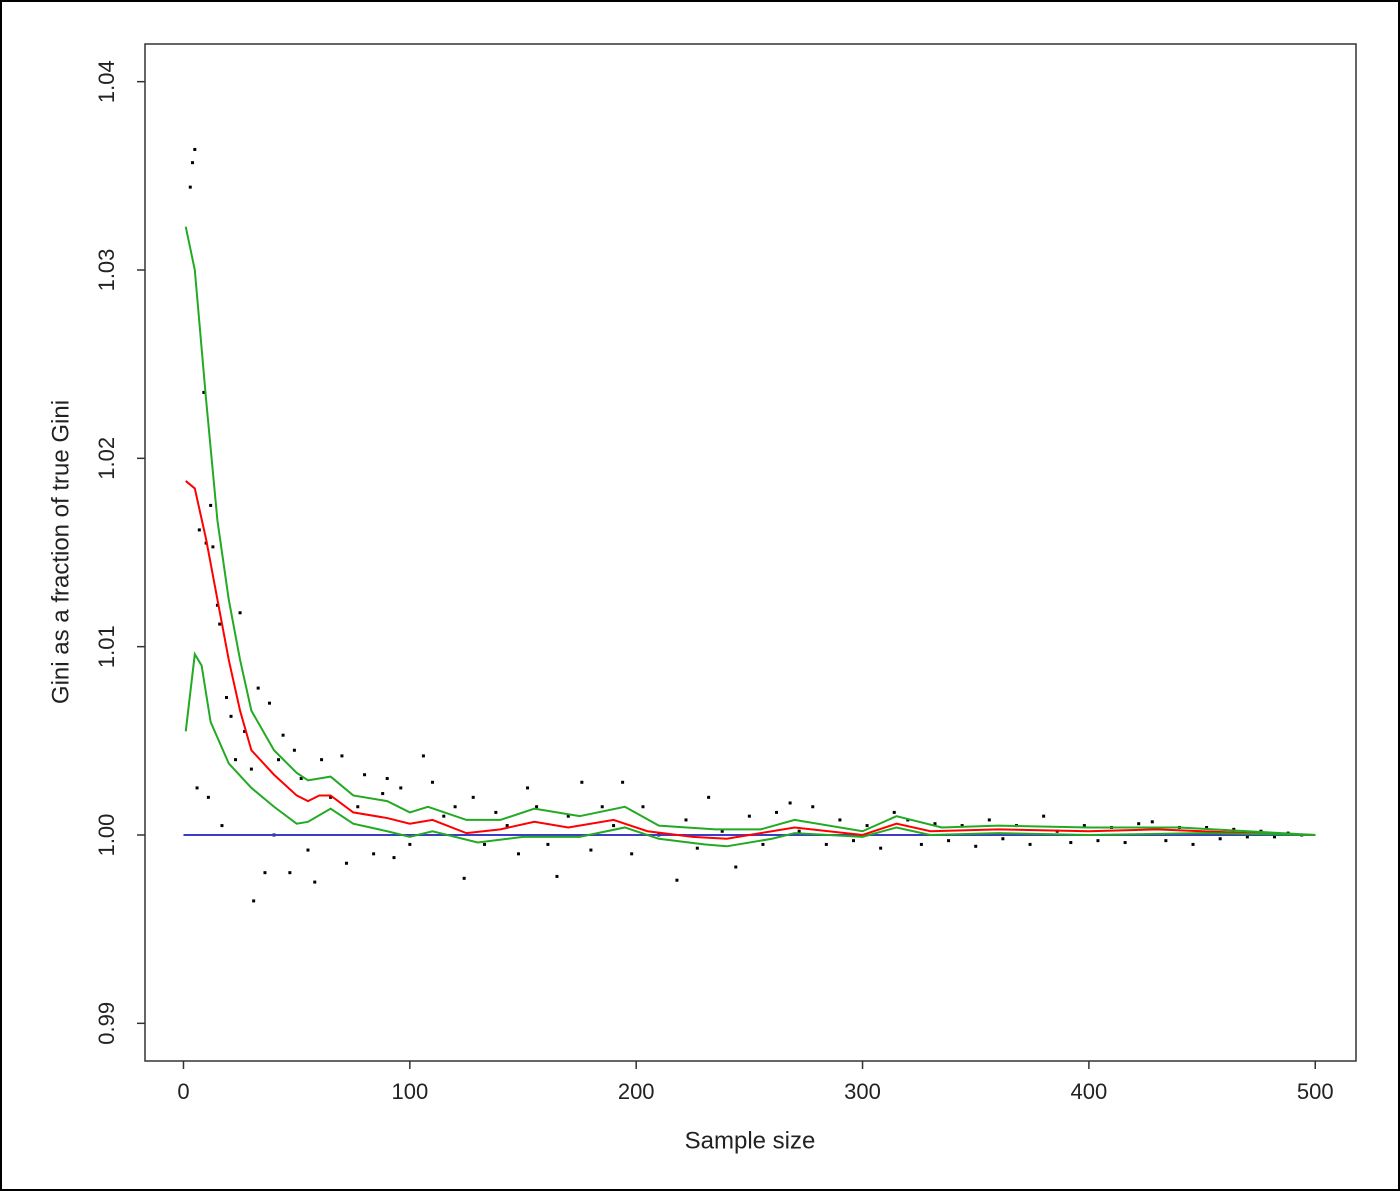  Describe the element at coordinates (106, 81) in the screenshot. I see `y-tick-label: 1.04` at that location.